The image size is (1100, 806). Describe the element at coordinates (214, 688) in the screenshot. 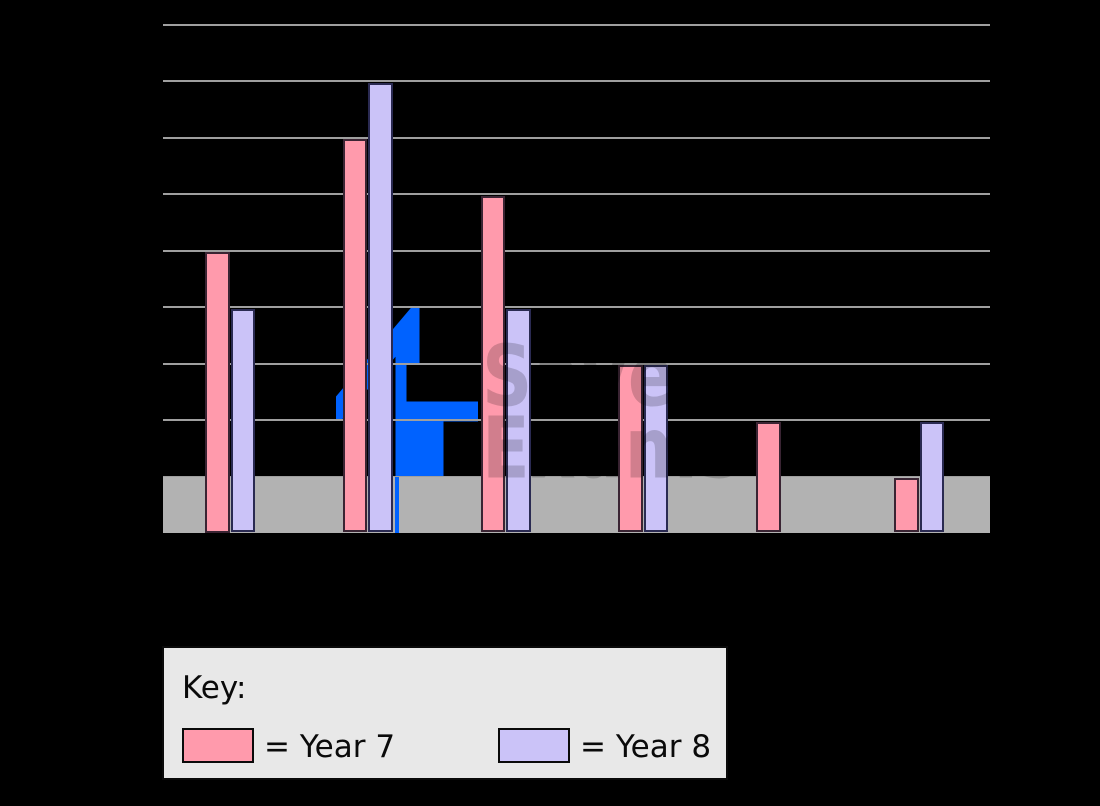

I see `legend-title: Key:` at that location.